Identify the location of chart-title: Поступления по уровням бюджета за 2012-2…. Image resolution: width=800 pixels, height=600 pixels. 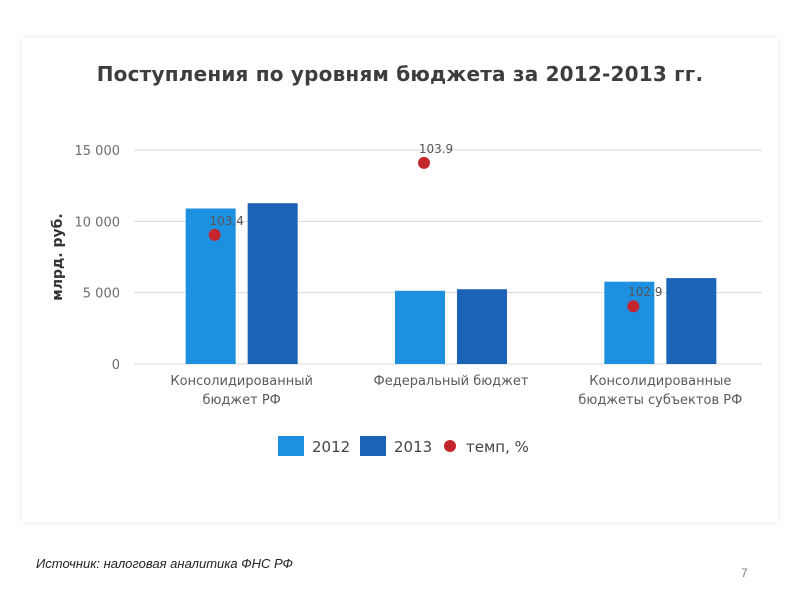
(400, 74).